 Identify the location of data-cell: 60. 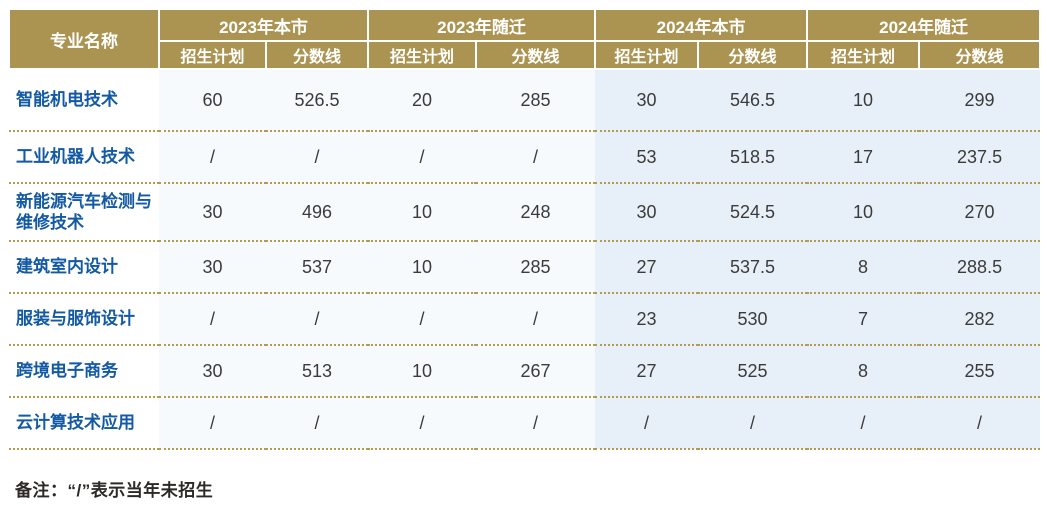
(212, 100).